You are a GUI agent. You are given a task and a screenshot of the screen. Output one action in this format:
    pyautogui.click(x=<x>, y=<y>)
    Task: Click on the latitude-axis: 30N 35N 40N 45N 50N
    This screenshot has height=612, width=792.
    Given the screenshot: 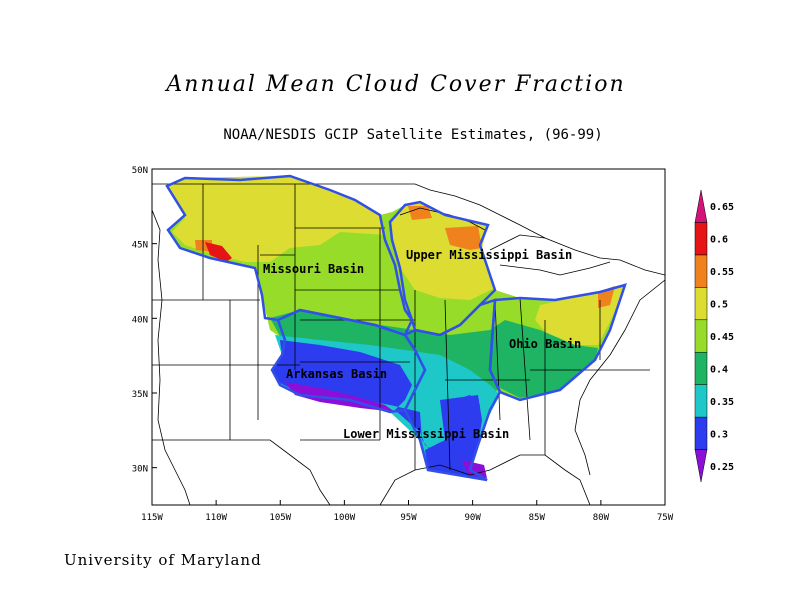 What is the action you would take?
    pyautogui.click(x=144, y=320)
    